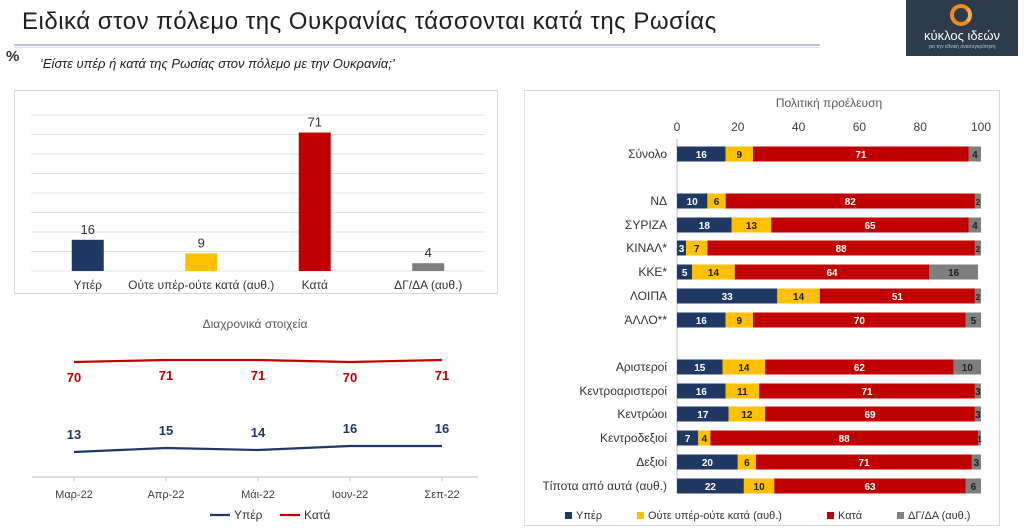 The image size is (1024, 532). What do you see at coordinates (711, 487) in the screenshot?
I see `segment-value-label: 22` at bounding box center [711, 487].